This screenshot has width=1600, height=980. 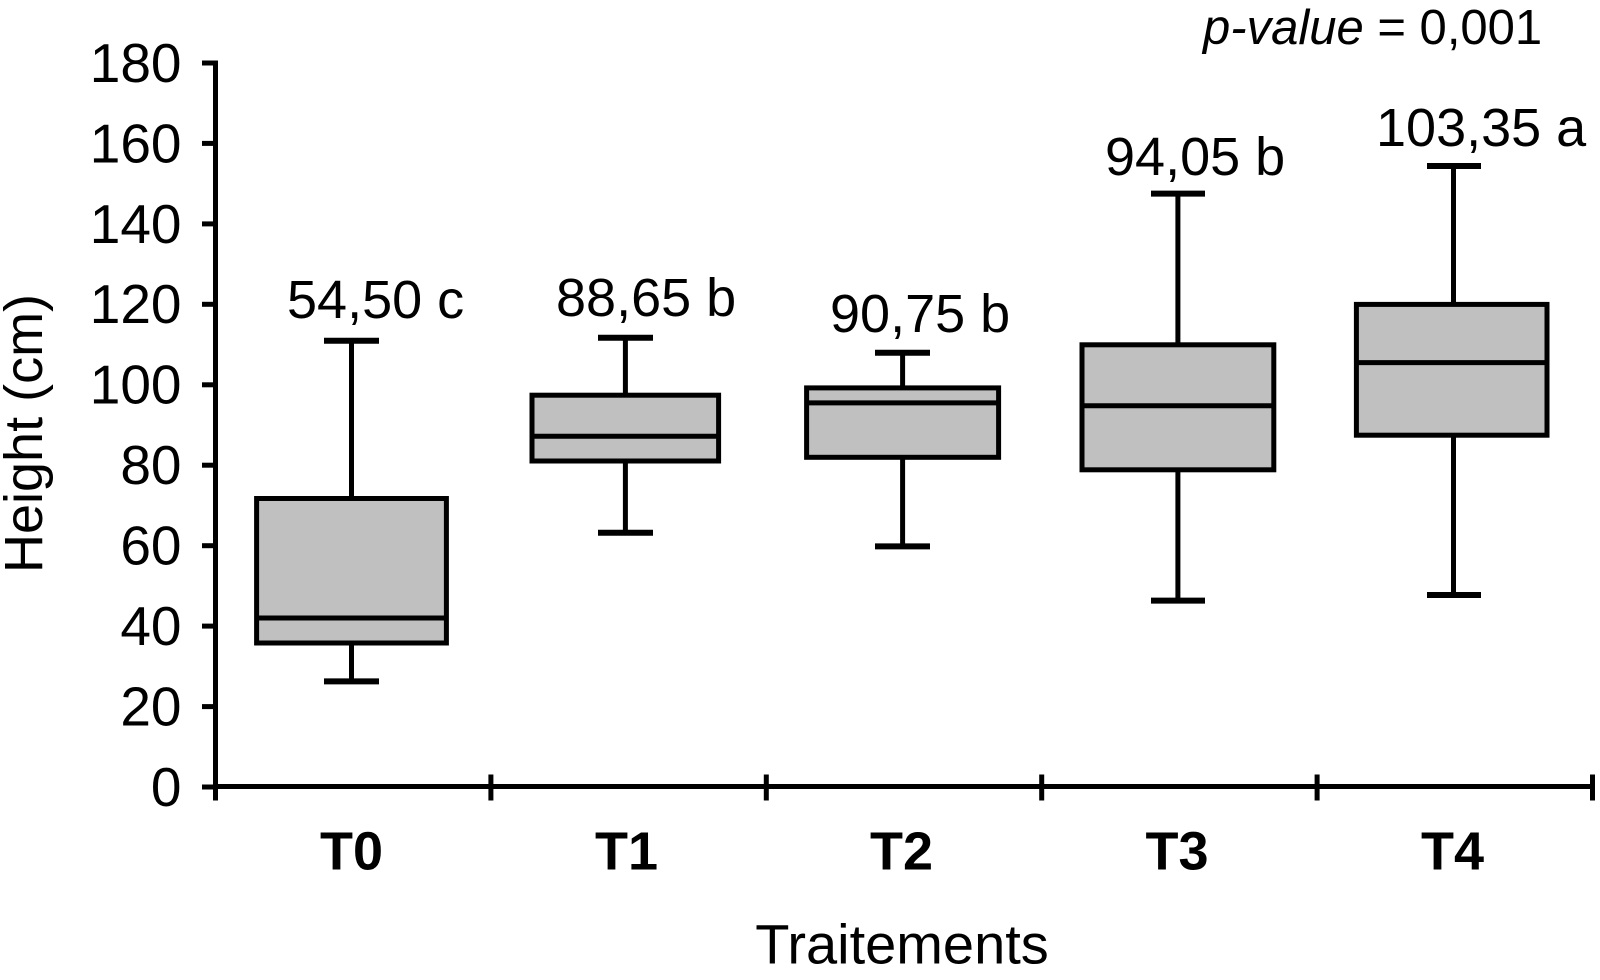 What do you see at coordinates (150, 626) in the screenshot?
I see `svg-text: 40` at bounding box center [150, 626].